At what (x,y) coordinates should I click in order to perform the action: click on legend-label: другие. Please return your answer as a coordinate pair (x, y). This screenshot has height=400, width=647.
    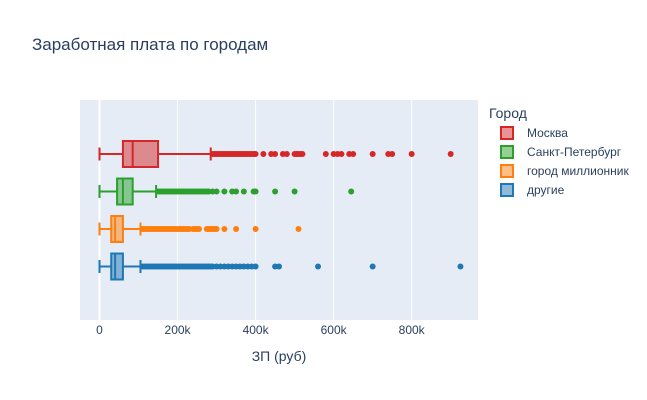
    Looking at the image, I should click on (546, 190).